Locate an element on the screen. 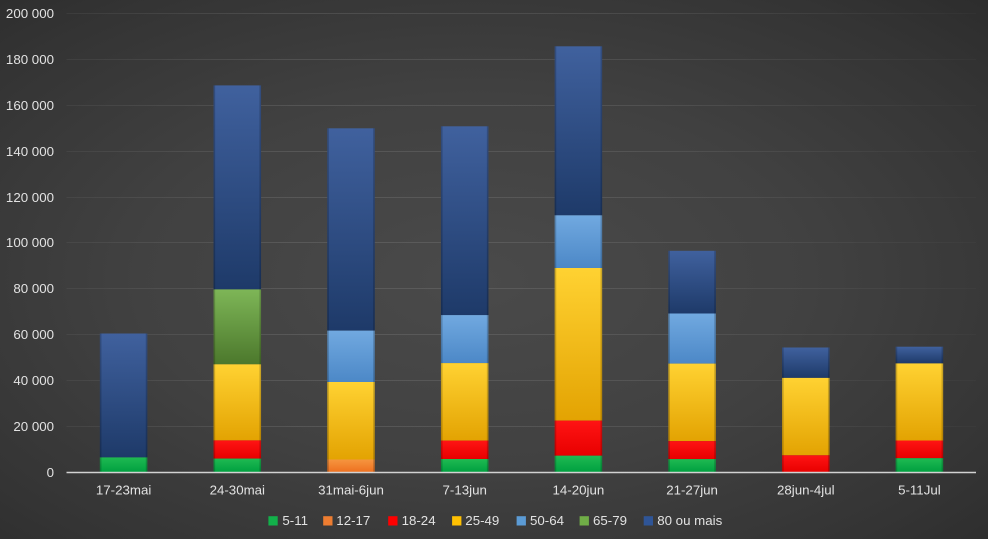  svg-text: 0 is located at coordinates (50, 472).